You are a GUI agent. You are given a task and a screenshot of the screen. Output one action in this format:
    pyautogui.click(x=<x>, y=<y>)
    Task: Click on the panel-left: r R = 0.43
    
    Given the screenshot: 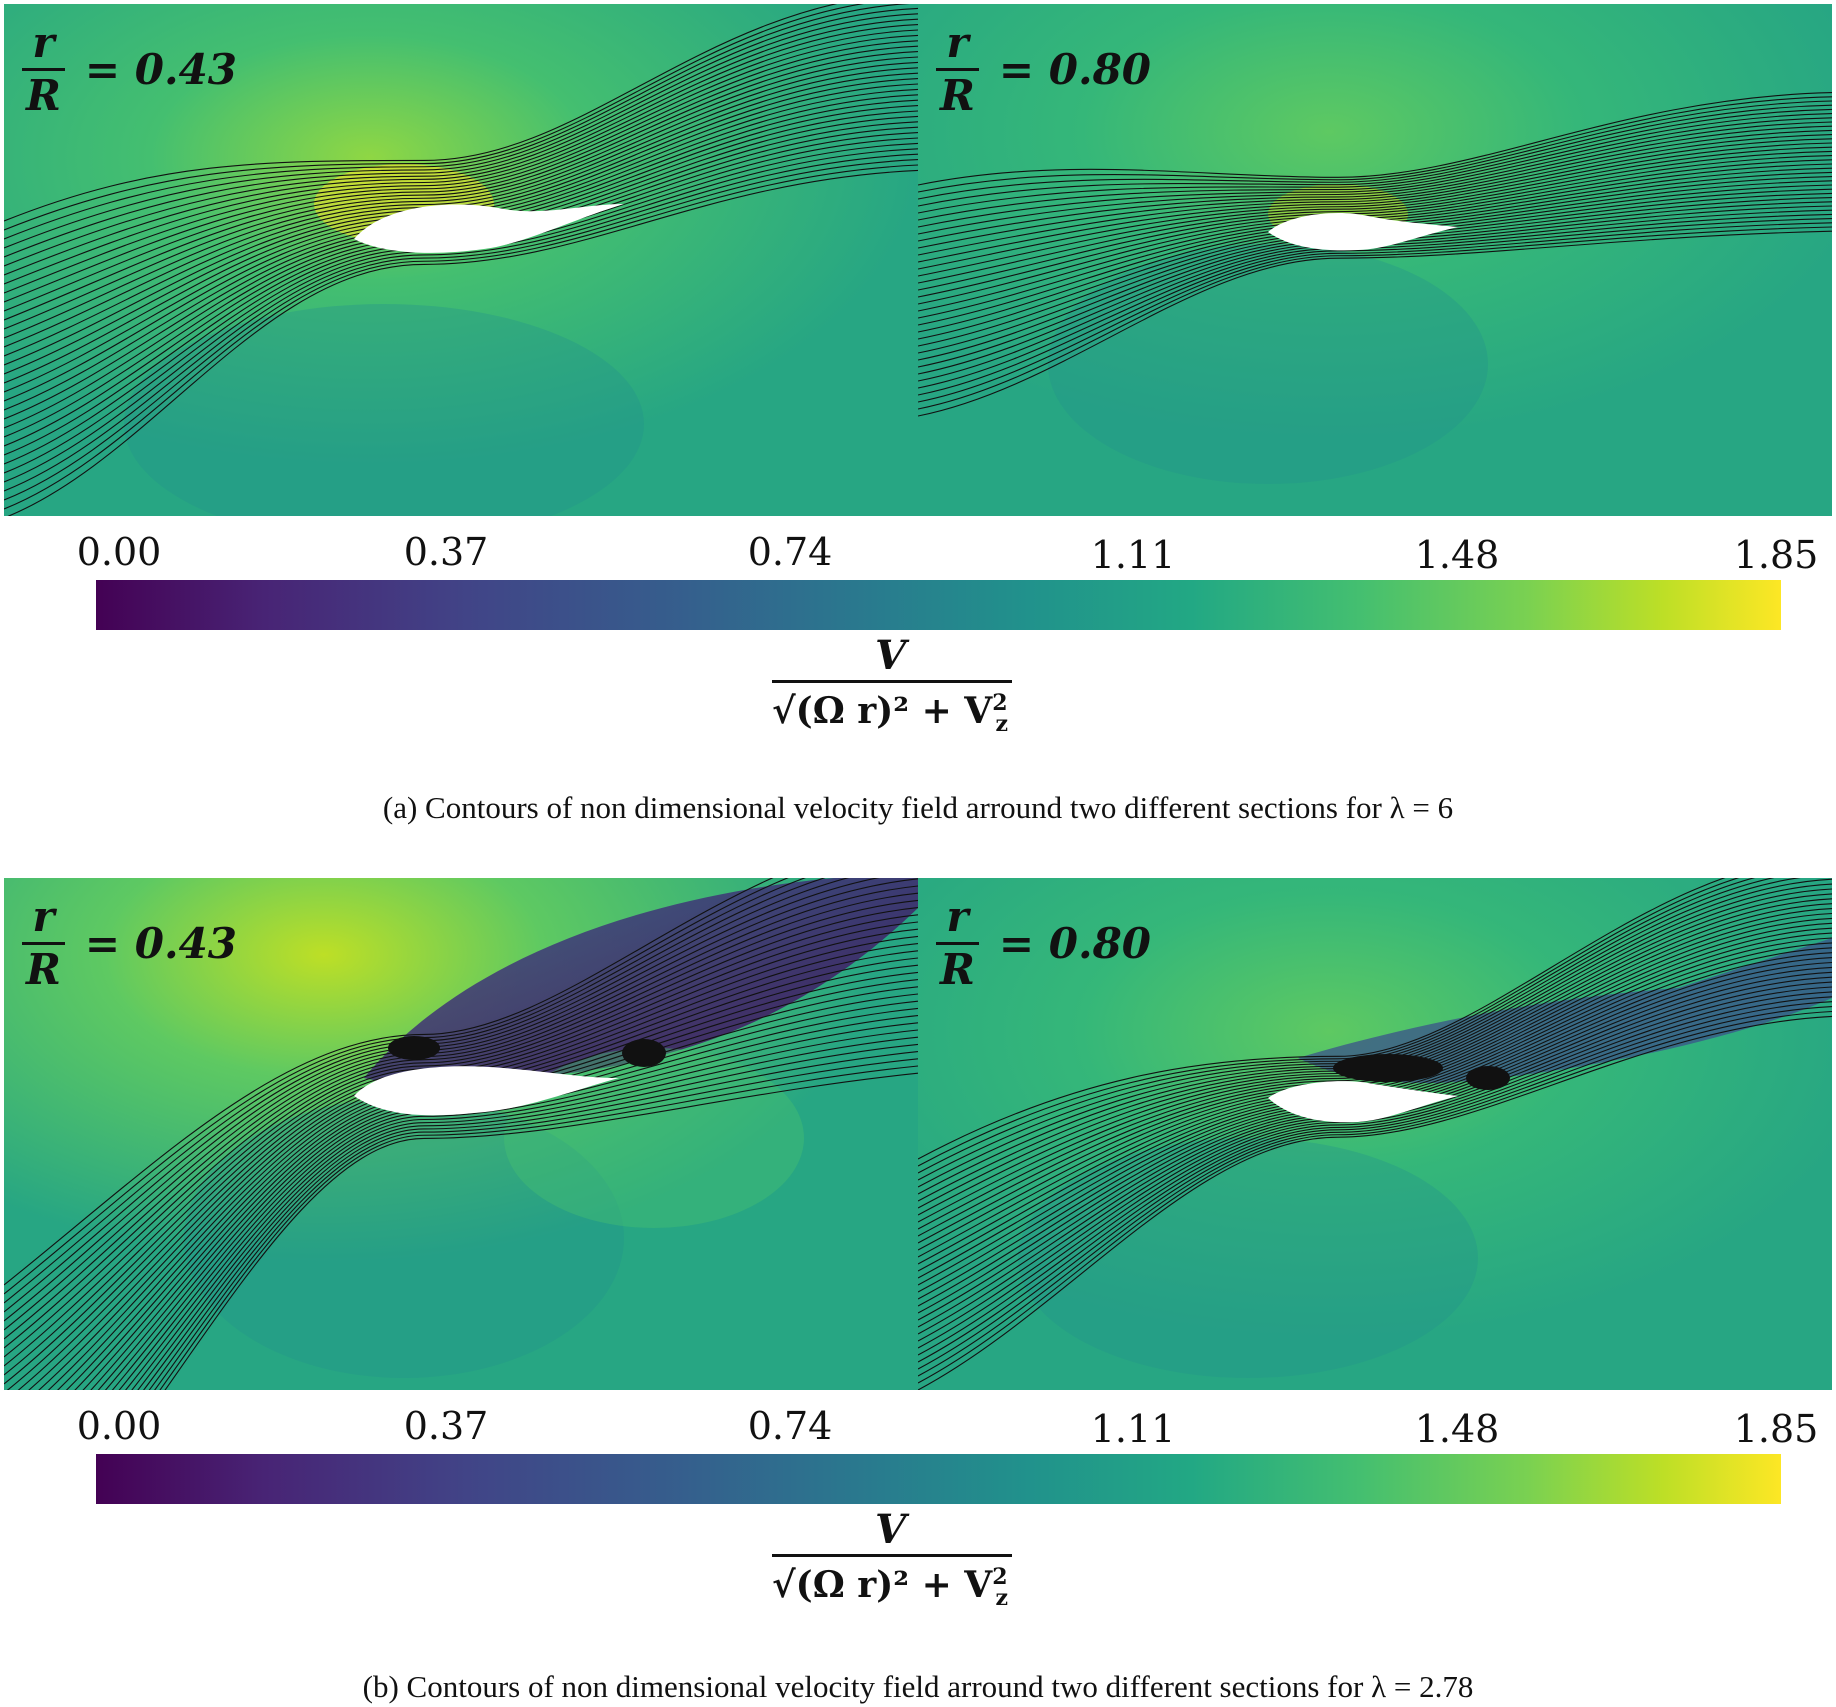 What is the action you would take?
    pyautogui.click(x=461, y=1134)
    